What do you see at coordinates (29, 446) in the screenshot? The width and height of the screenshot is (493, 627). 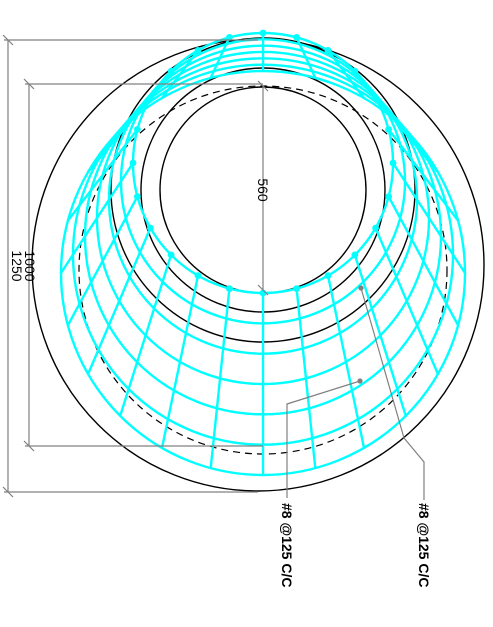 I see `dim-1000-tick-bottom` at bounding box center [29, 446].